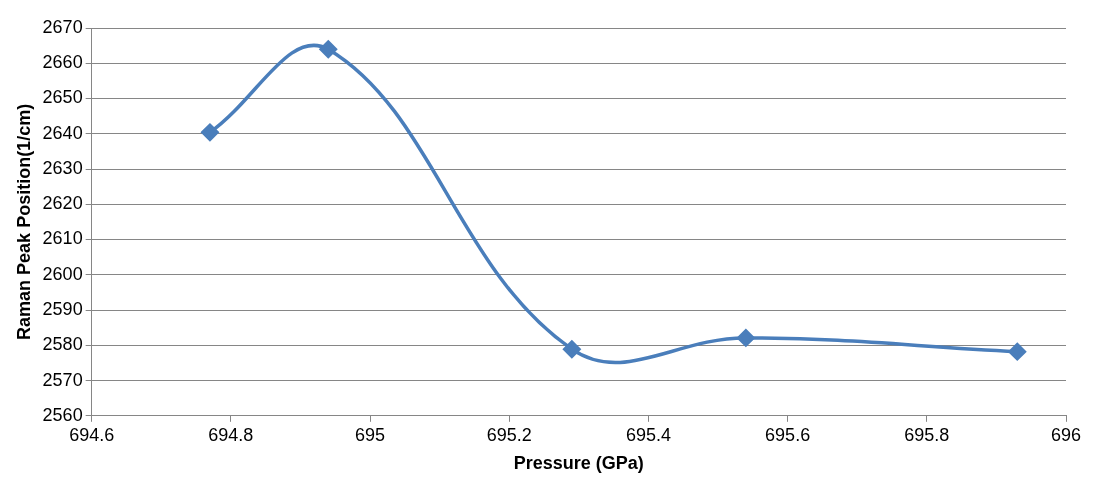 Image resolution: width=1101 pixels, height=499 pixels. I want to click on y-tick-label: 2560, so click(62, 414).